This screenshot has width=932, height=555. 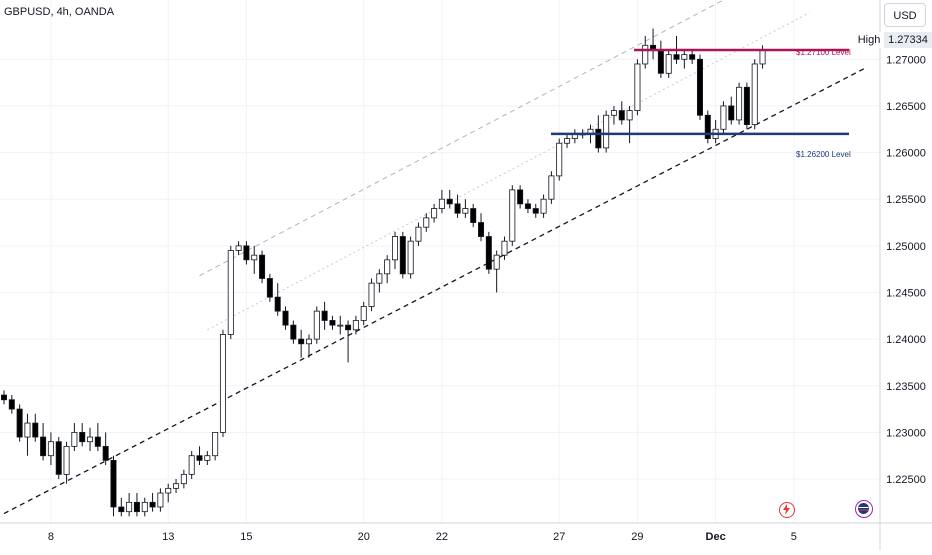 I want to click on x-tick-label: 15, so click(x=246, y=537).